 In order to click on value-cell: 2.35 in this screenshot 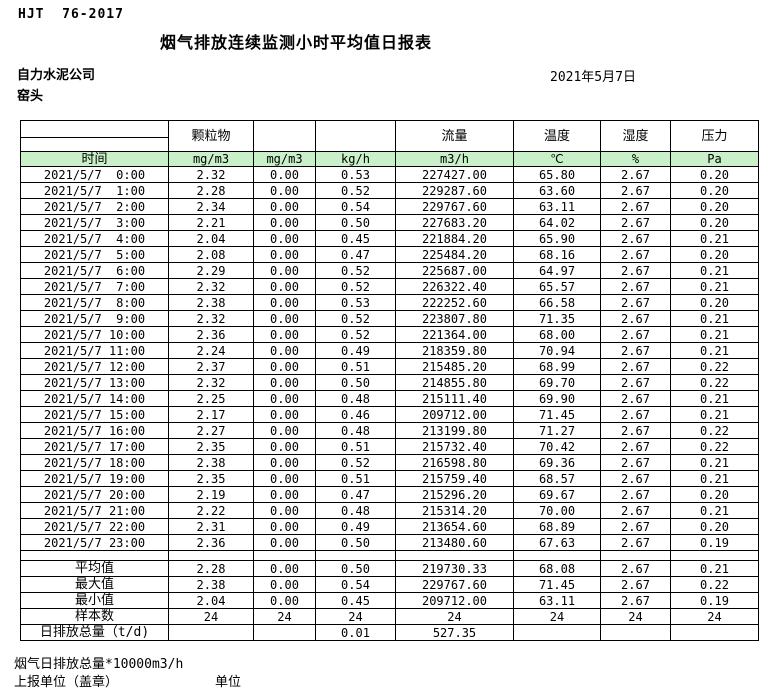, I will do `click(211, 446)`.